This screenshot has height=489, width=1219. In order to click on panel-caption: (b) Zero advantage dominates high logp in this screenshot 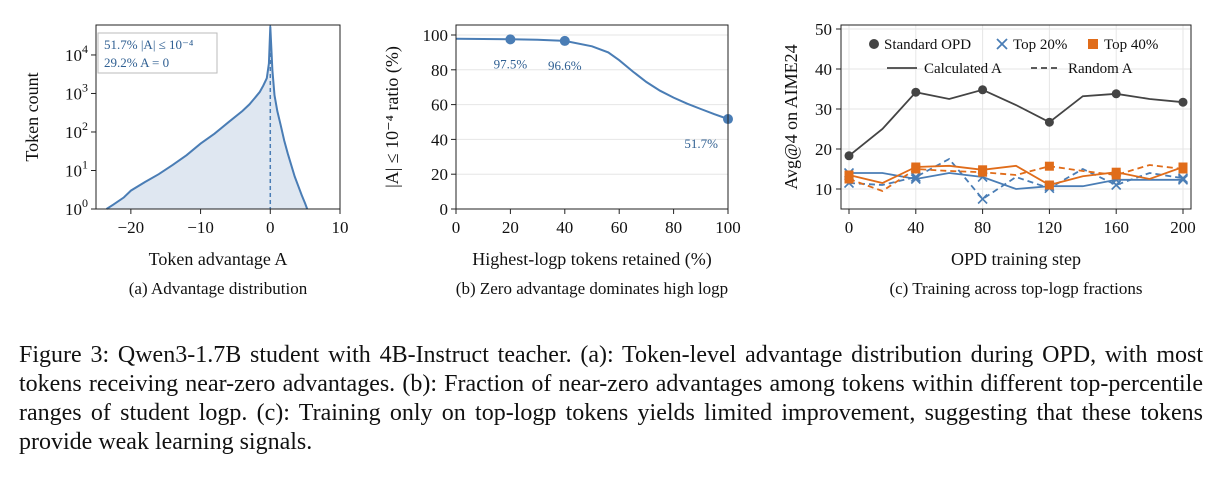, I will do `click(592, 288)`.